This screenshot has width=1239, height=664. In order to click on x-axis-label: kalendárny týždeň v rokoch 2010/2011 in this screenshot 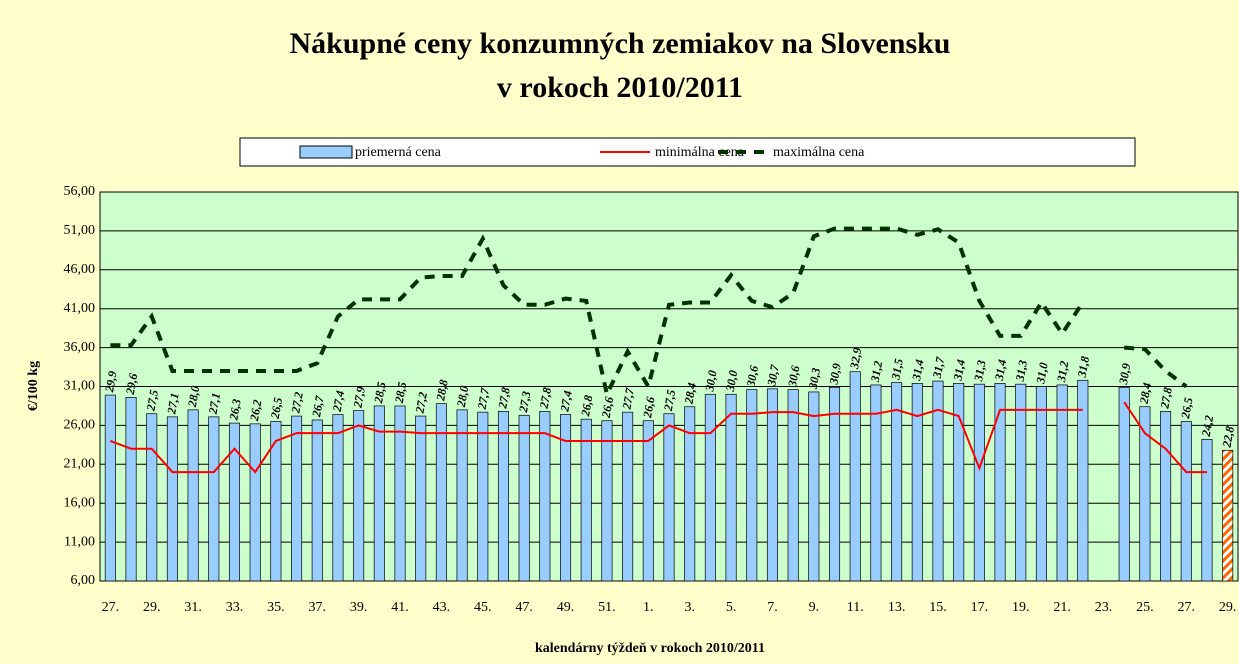, I will do `click(650, 648)`.